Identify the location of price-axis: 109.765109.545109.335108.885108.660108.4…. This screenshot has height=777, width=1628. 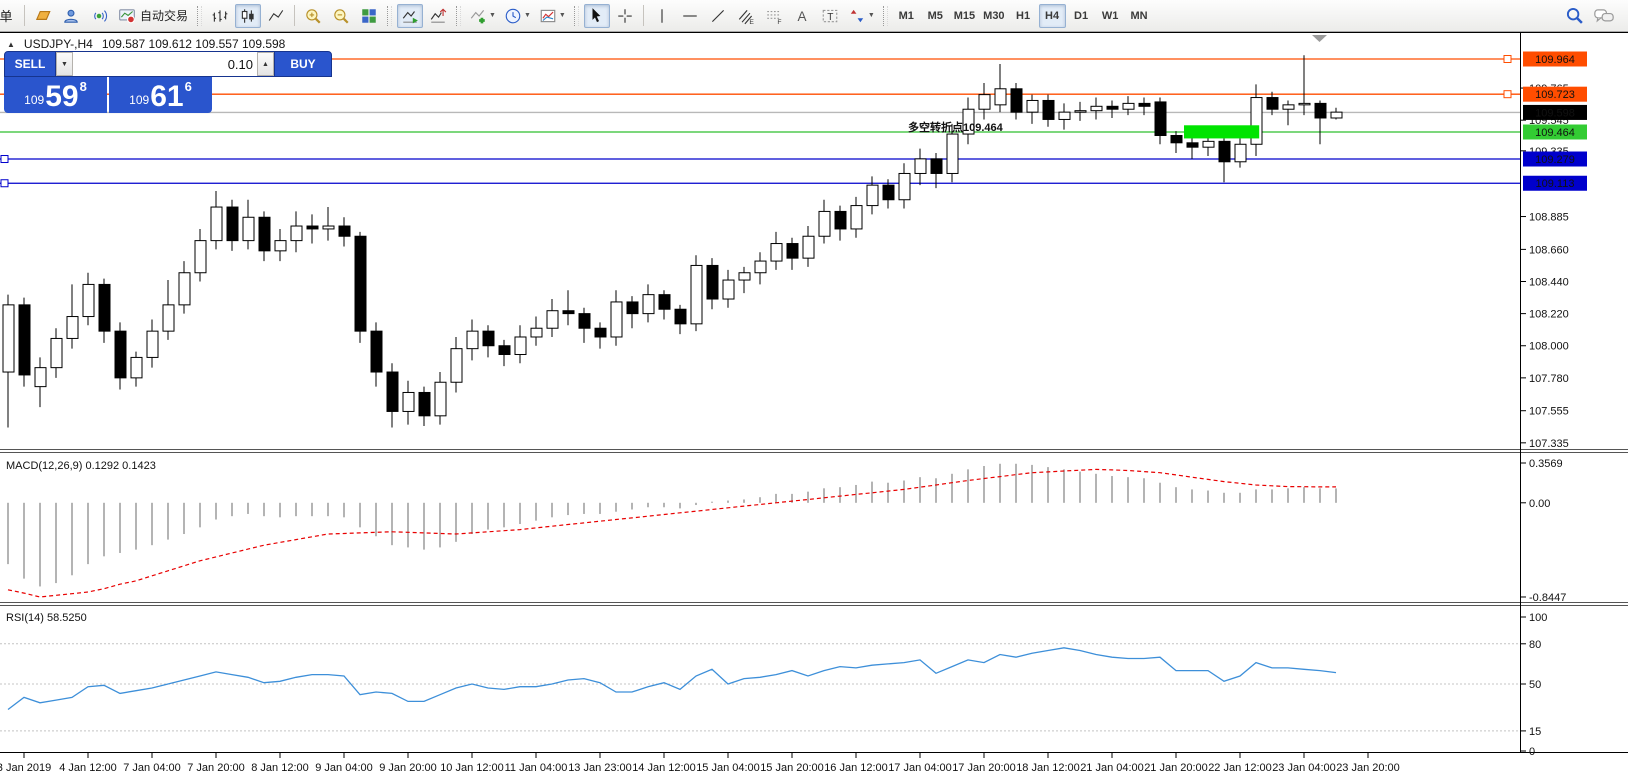
(1554, 250).